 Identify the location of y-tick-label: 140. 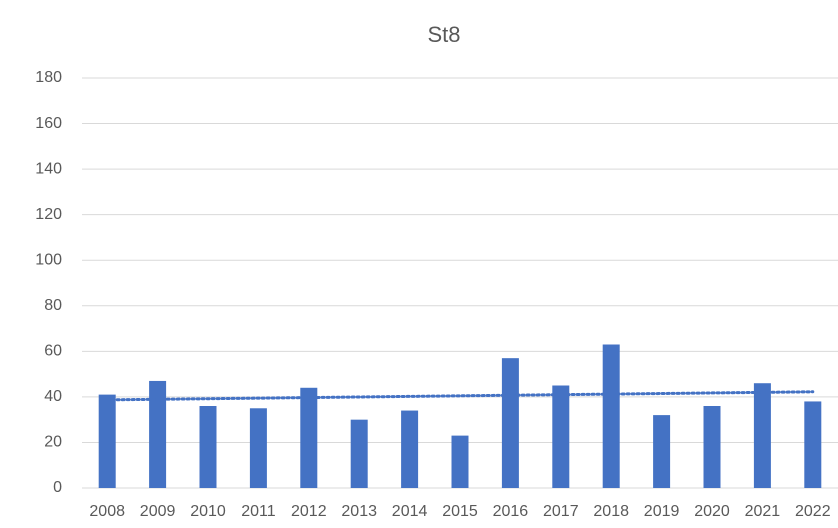
(48, 168).